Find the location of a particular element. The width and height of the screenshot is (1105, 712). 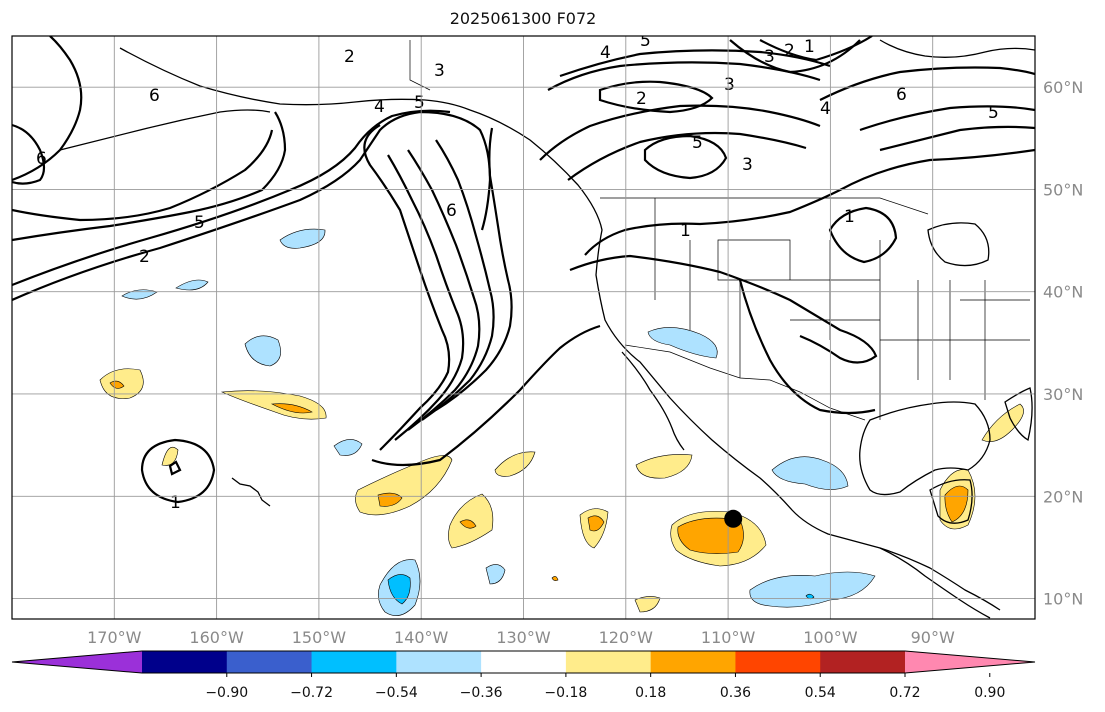

lon-tick-label: 130°W is located at coordinates (523, 637).